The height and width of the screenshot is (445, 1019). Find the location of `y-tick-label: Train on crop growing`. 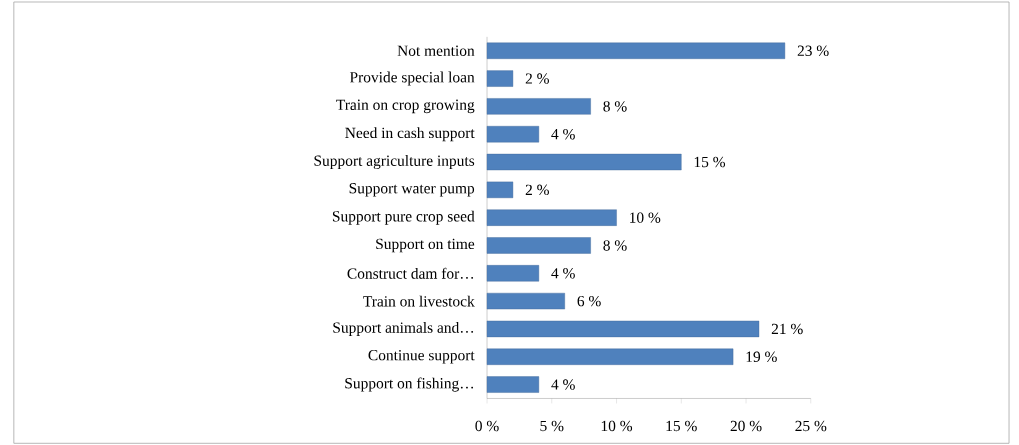

y-tick-label: Train on crop growing is located at coordinates (405, 106).